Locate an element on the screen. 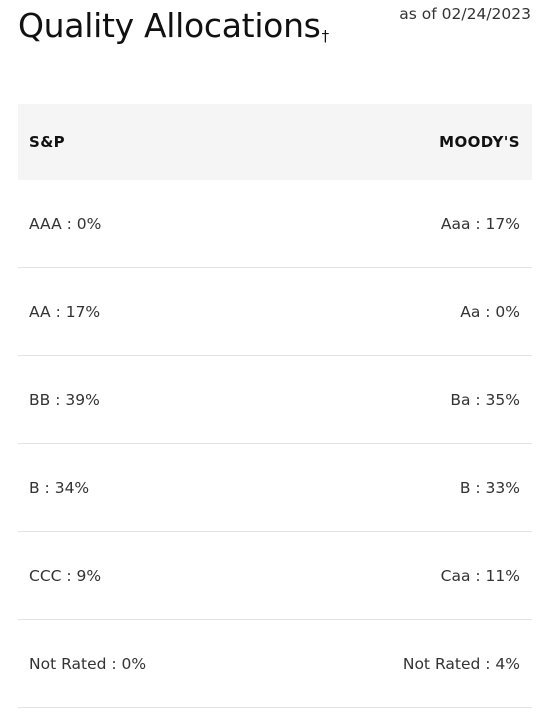 The image size is (540, 720). table-header-row: S&P MOODY'S is located at coordinates (275, 142).